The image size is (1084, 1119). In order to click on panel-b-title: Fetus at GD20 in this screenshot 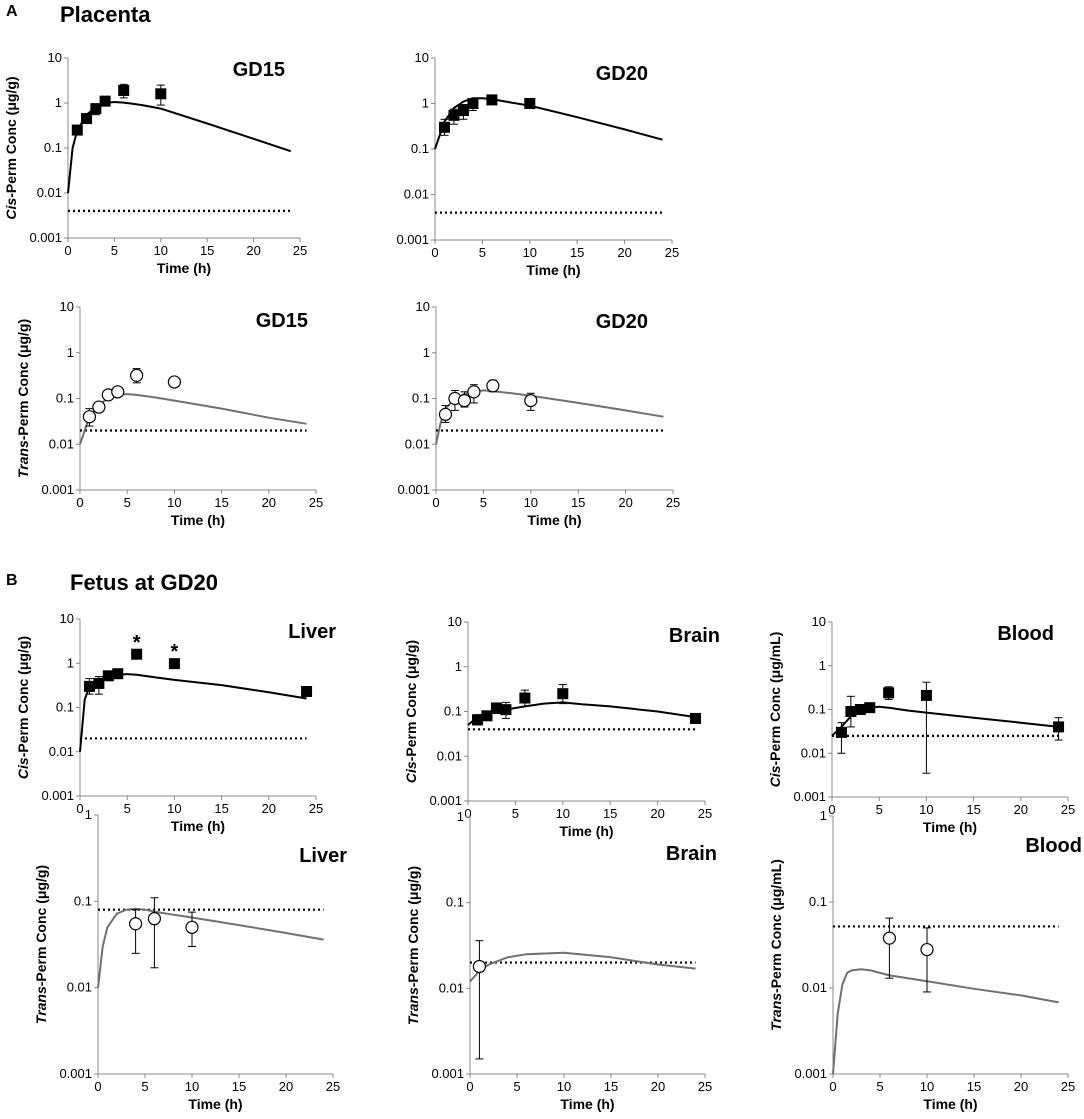, I will do `click(144, 582)`.